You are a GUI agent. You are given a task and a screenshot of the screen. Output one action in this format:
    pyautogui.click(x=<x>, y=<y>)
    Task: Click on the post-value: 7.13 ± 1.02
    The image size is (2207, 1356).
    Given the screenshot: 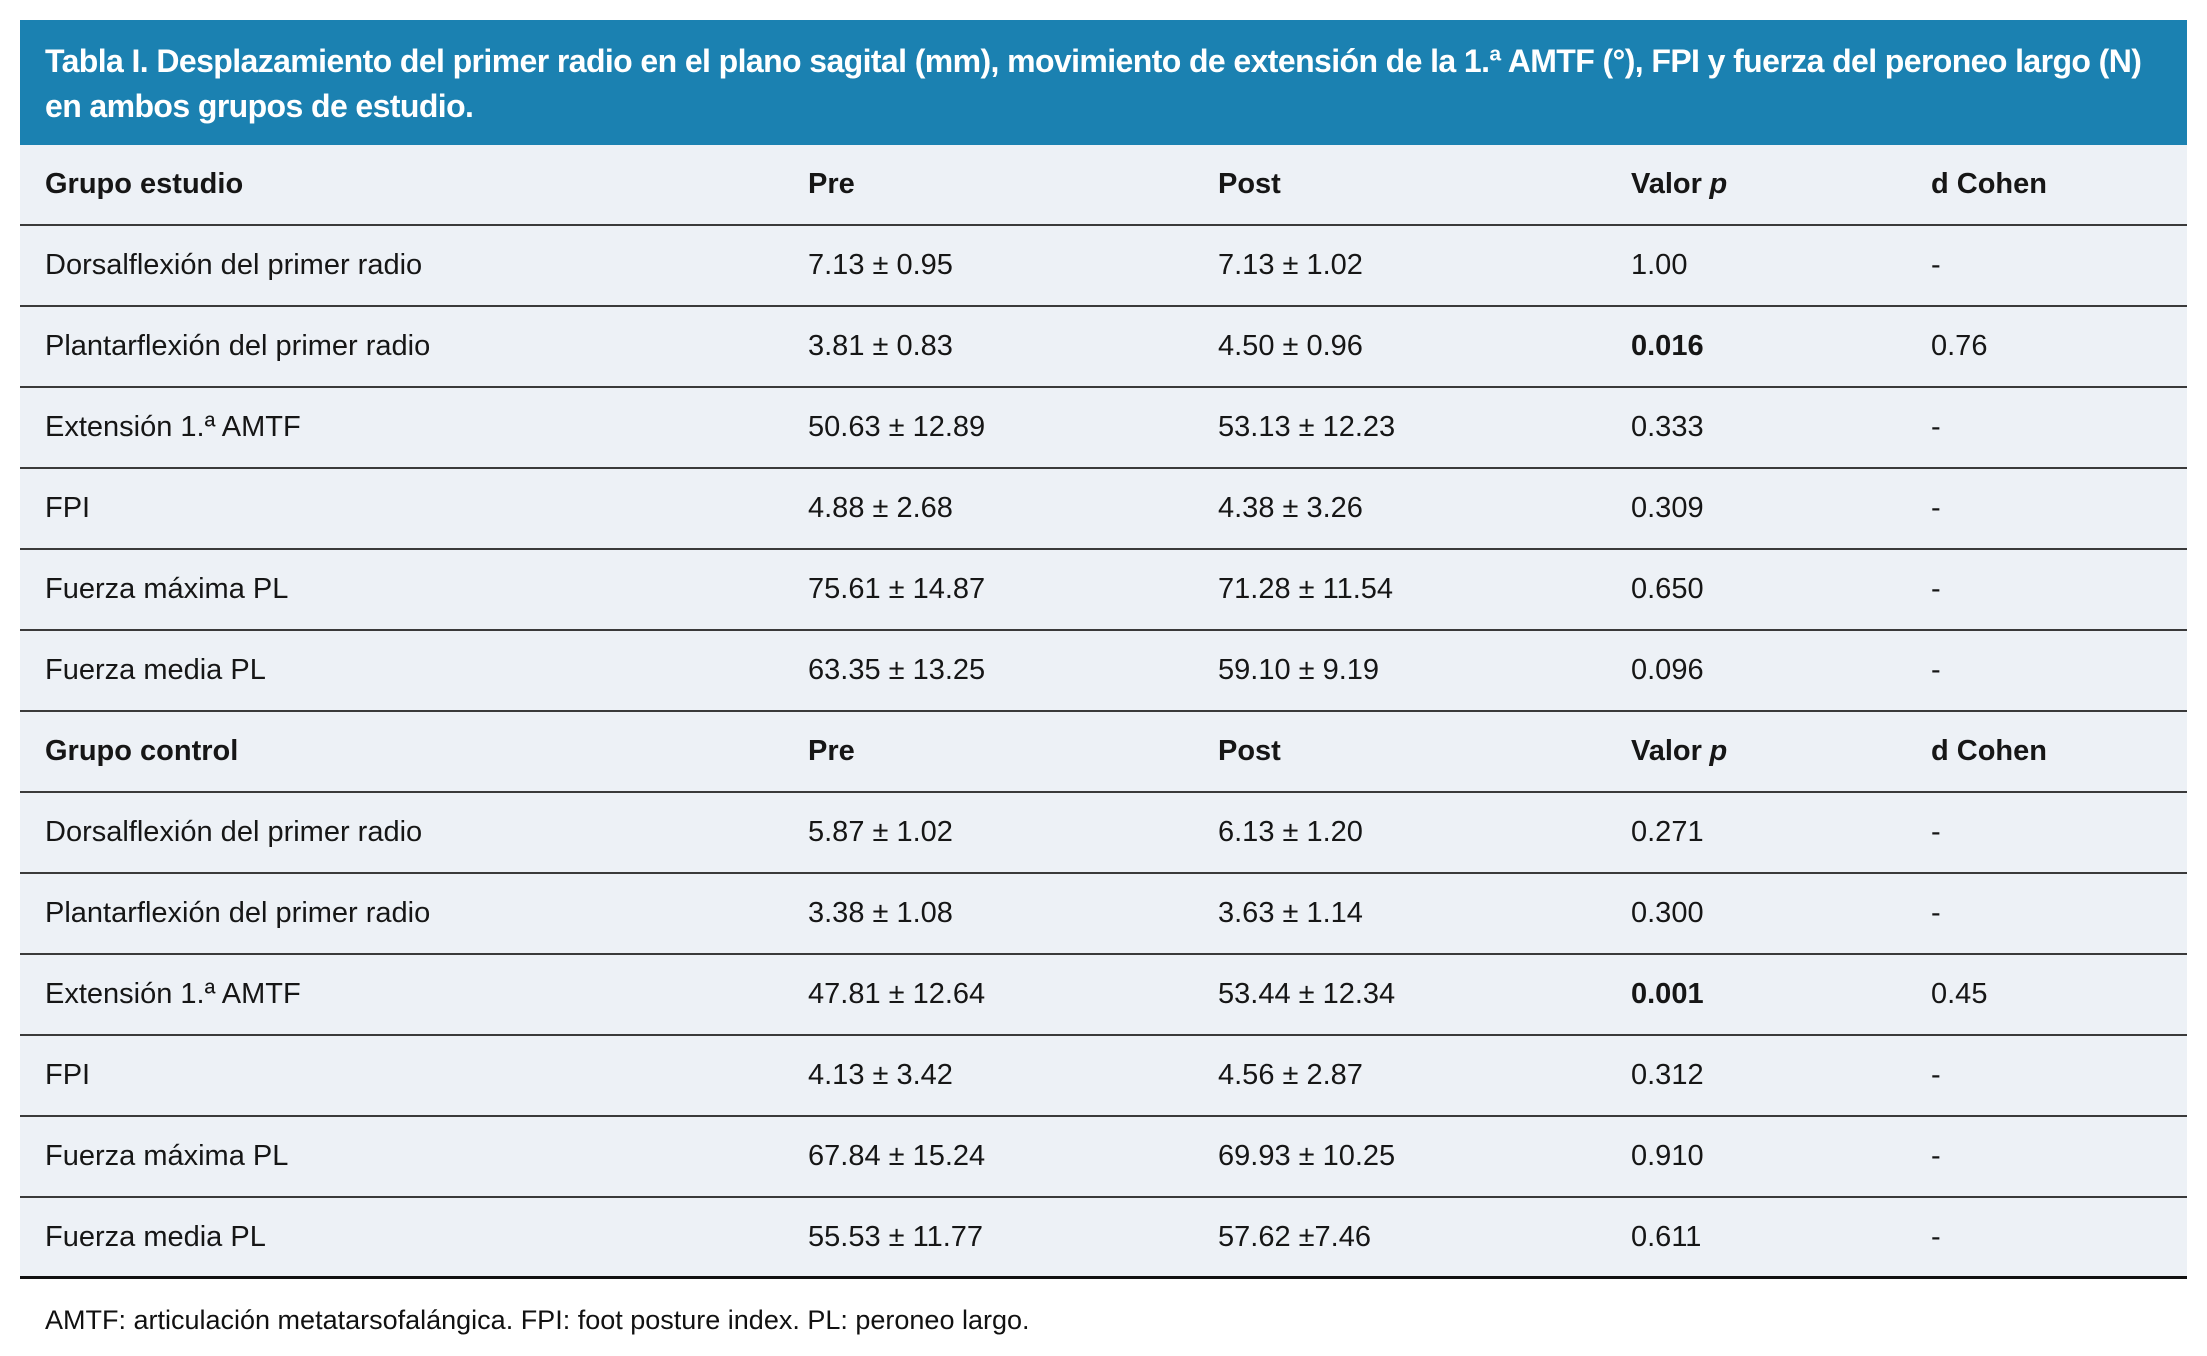 What is the action you would take?
    pyautogui.click(x=1290, y=265)
    